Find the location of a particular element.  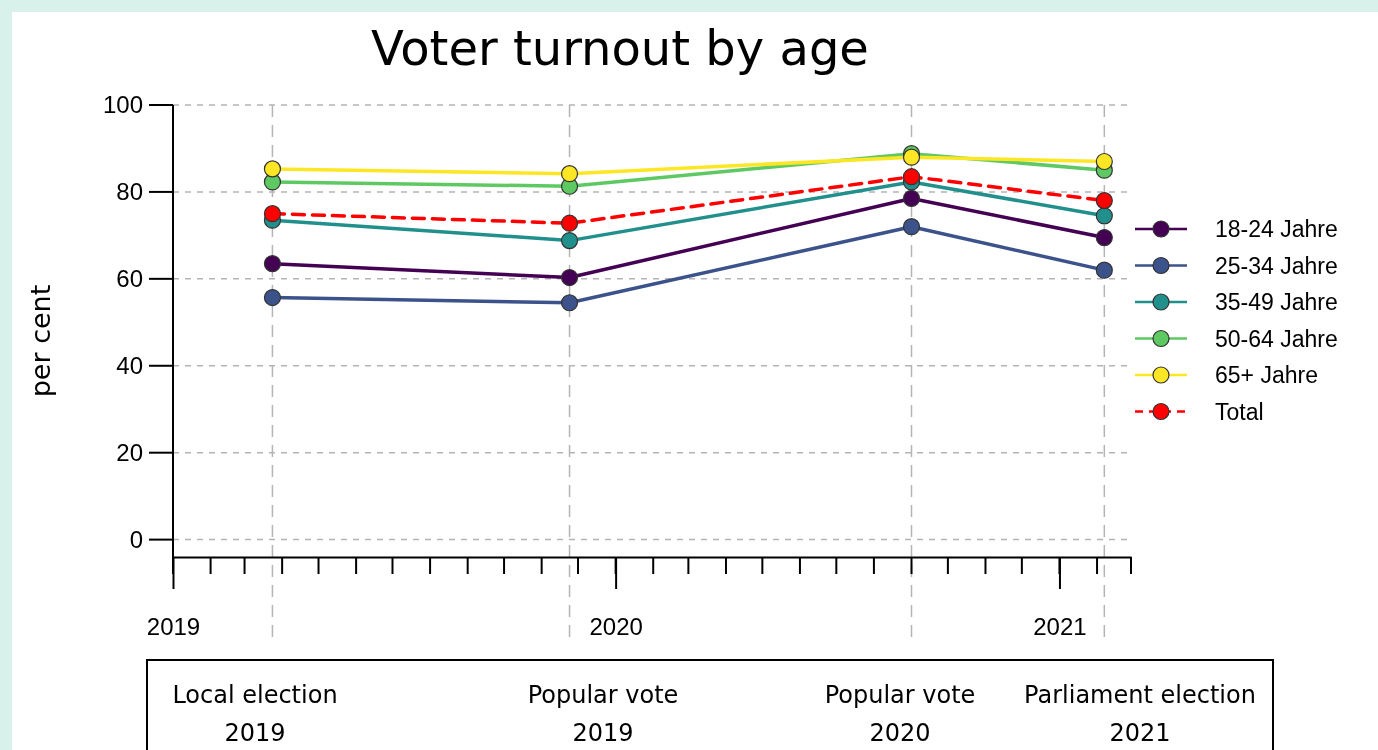

legend-label: Total is located at coordinates (1239, 411).